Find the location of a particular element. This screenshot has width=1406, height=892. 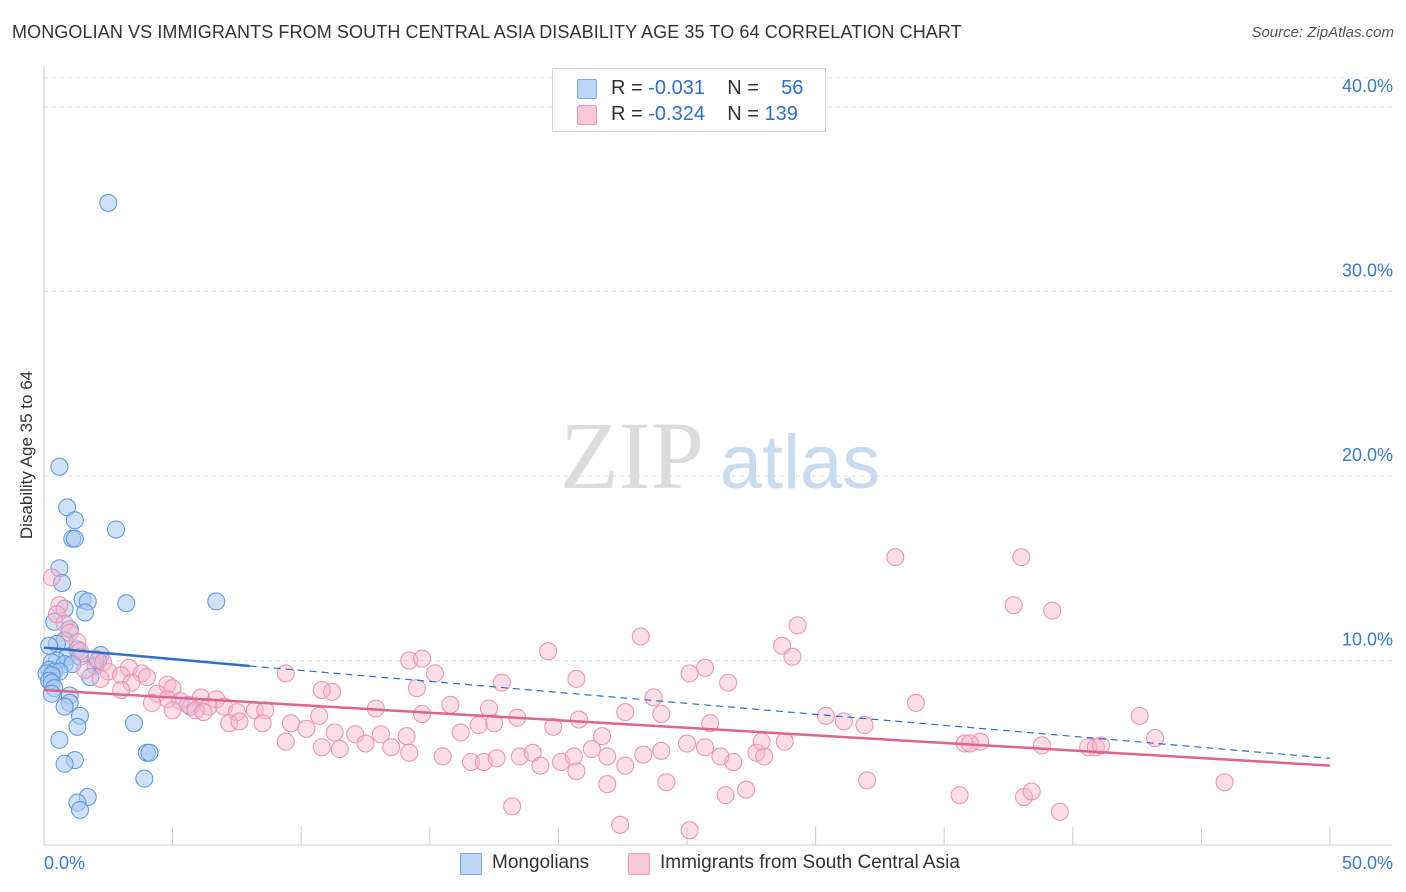

legend-r-value: -0.031 is located at coordinates (676, 88).